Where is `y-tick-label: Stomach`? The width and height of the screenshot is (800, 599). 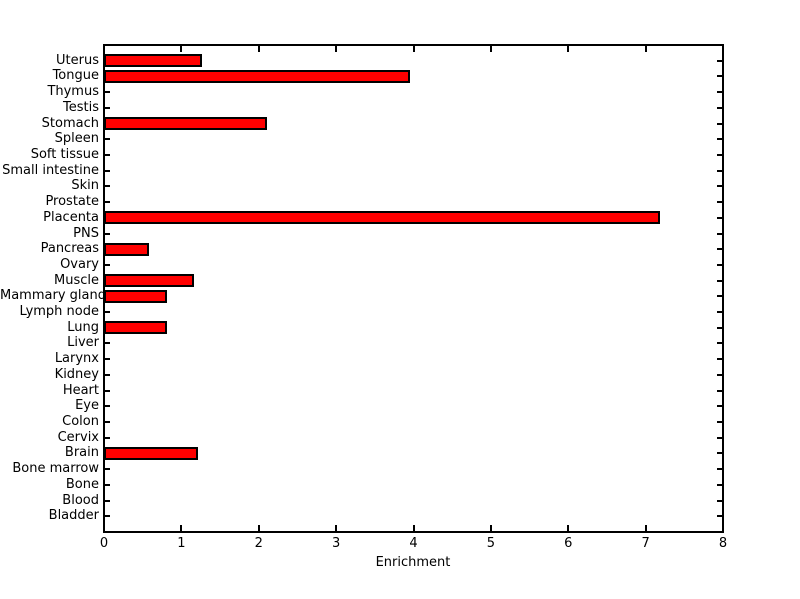 y-tick-label: Stomach is located at coordinates (70, 123).